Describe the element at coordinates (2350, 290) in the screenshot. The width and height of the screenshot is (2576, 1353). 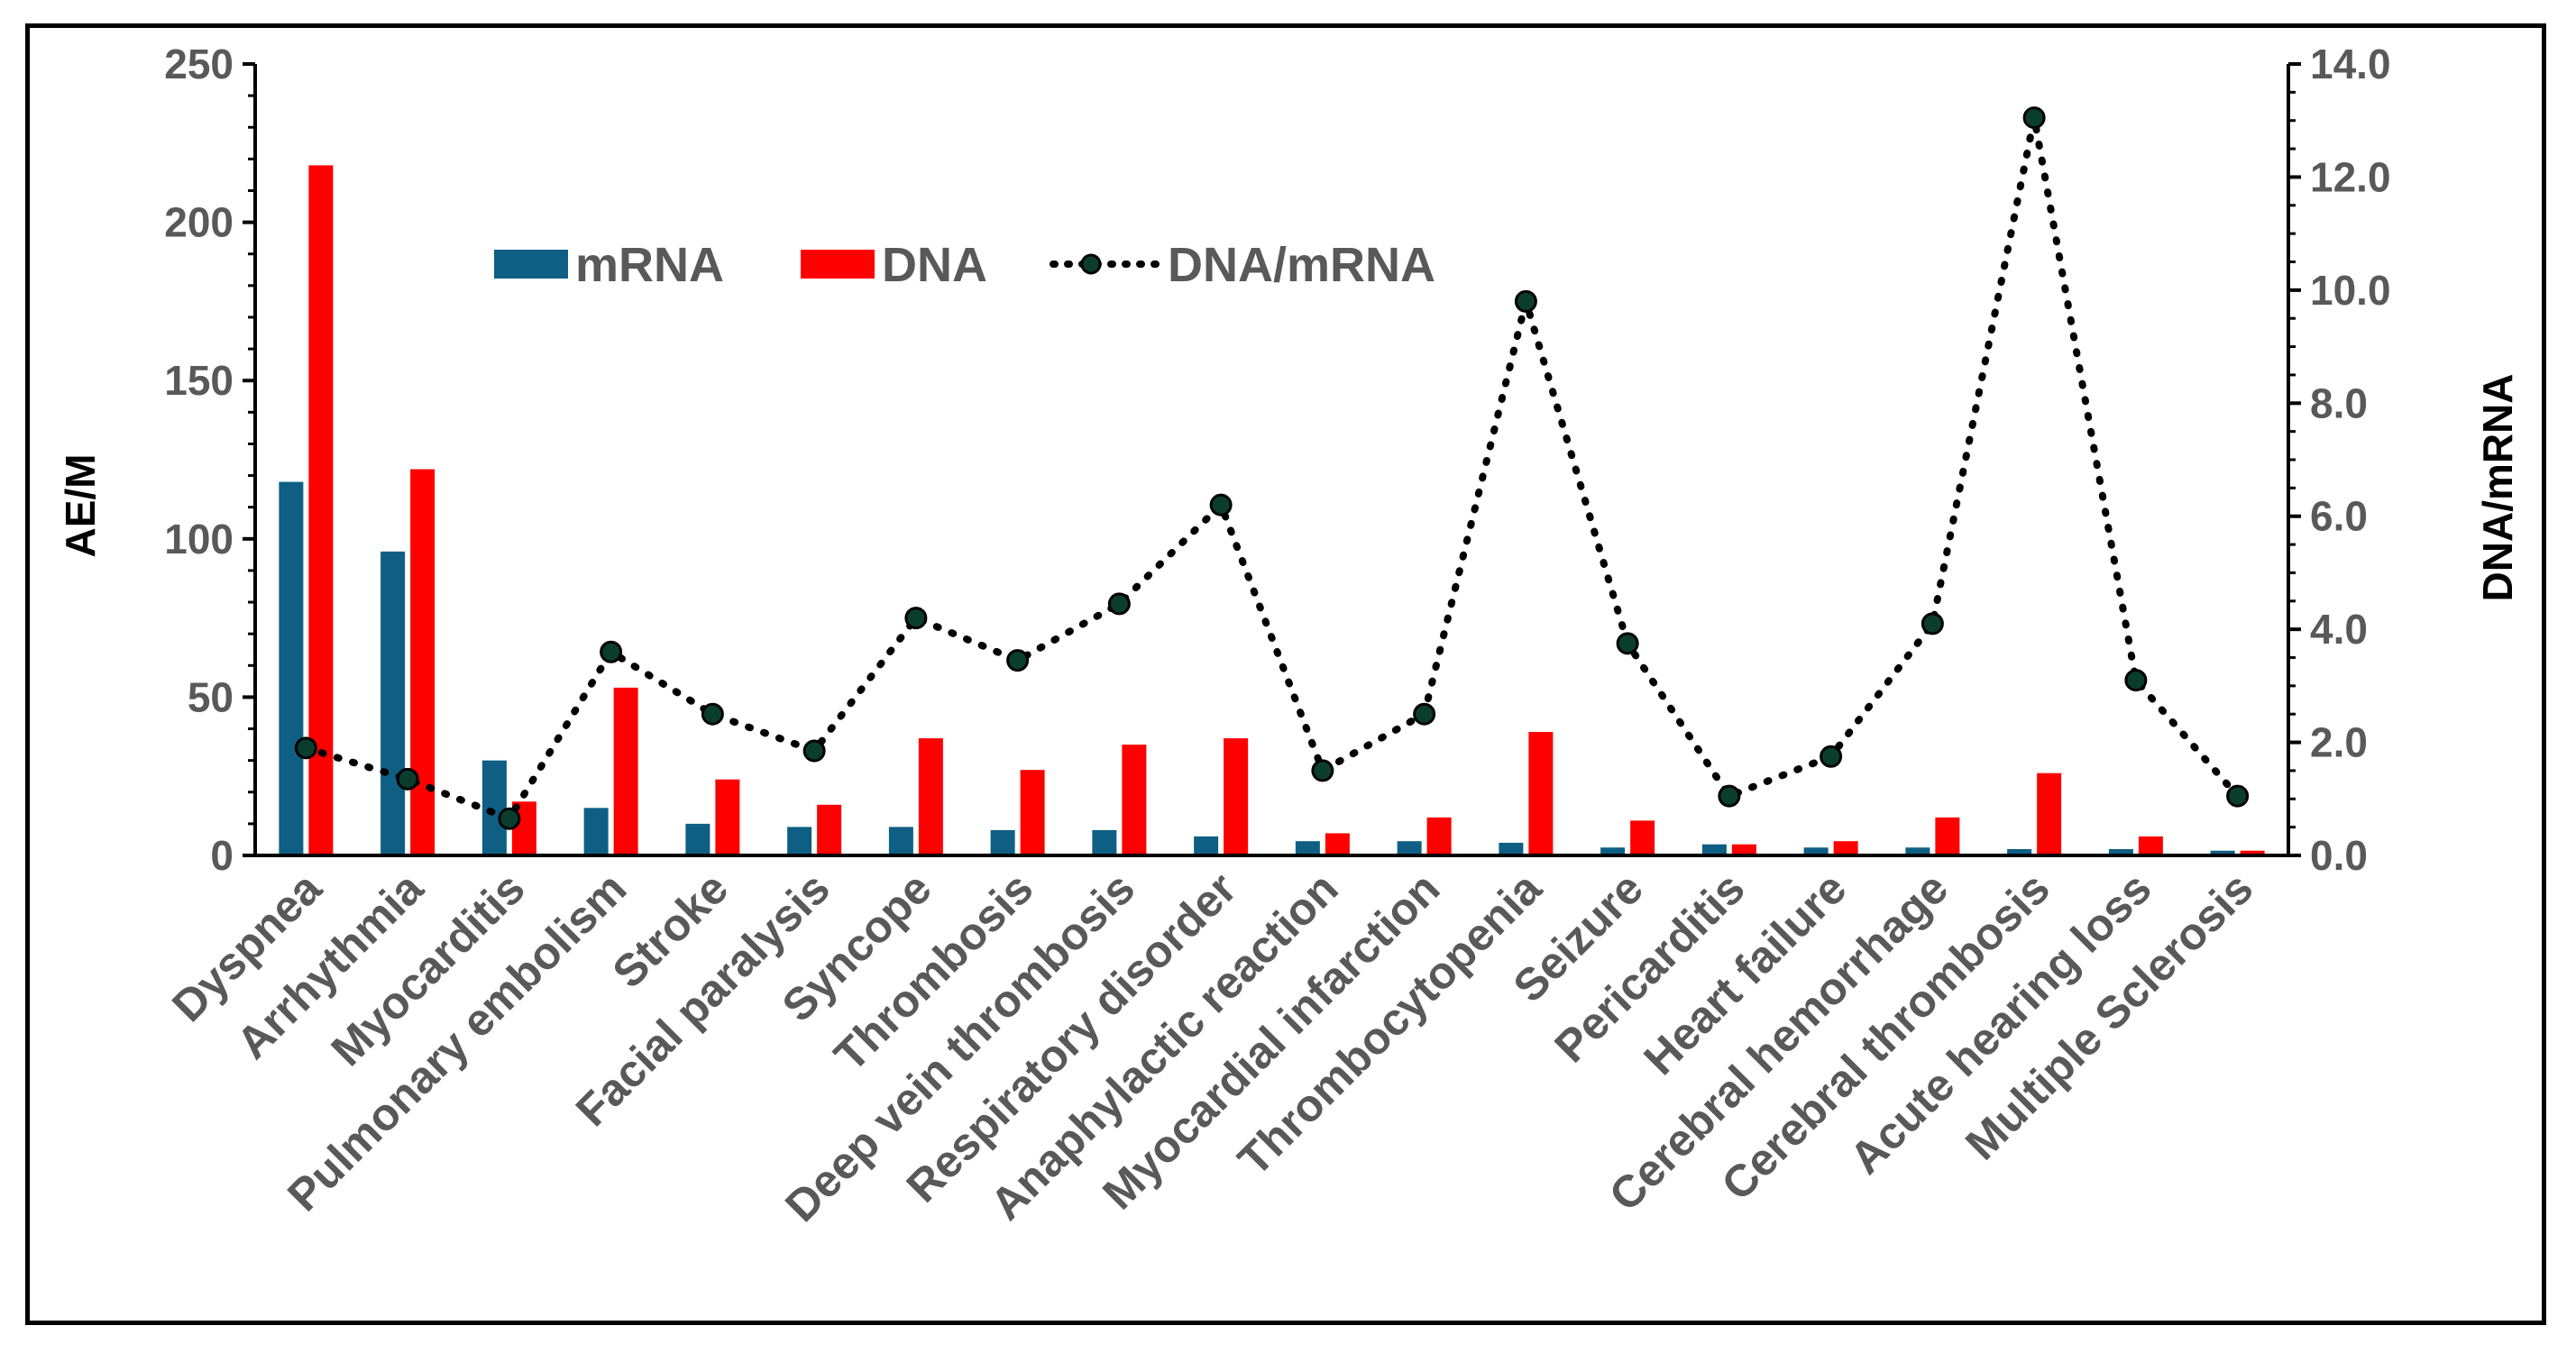
I see `right-tick-label: 10.0` at that location.